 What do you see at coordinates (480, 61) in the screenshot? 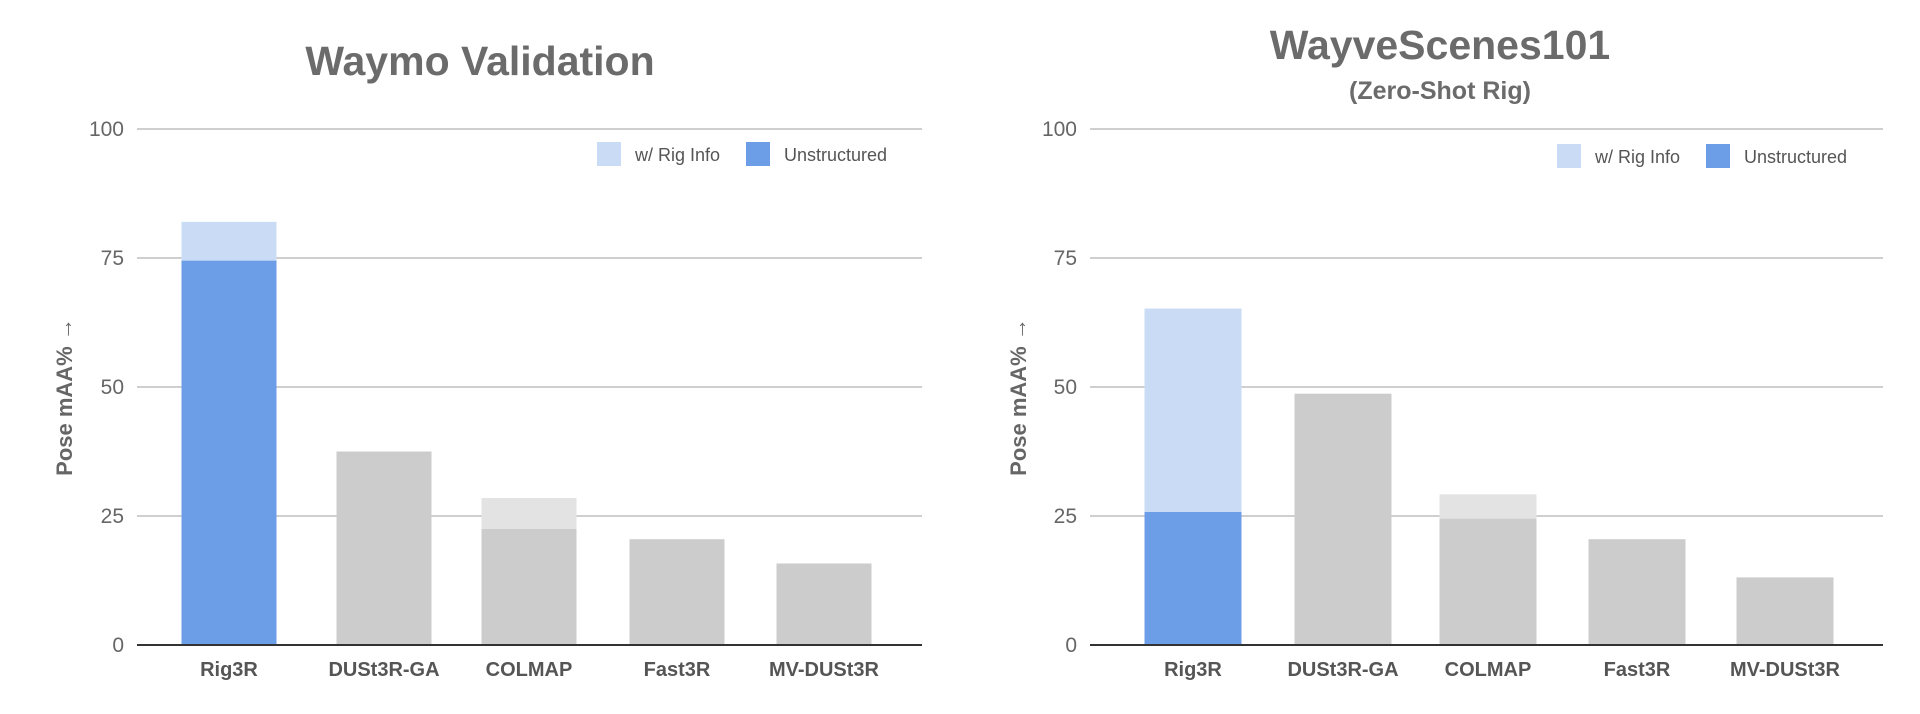
I see `chart-title: Waymo Validation` at bounding box center [480, 61].